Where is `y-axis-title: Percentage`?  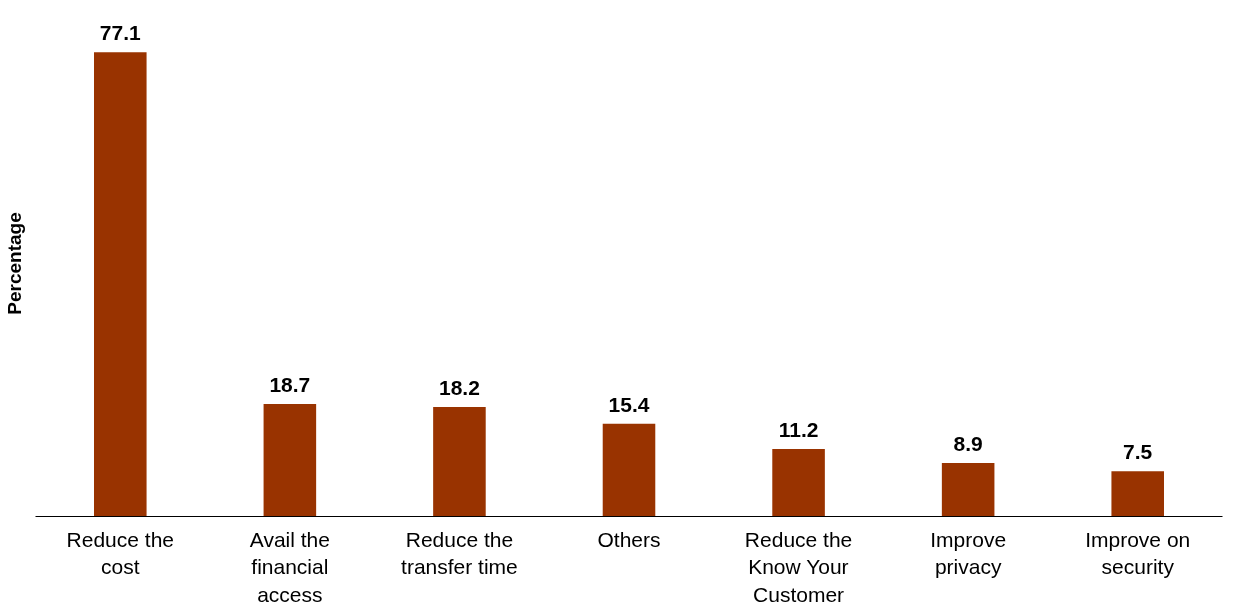
y-axis-title: Percentage is located at coordinates (14, 263).